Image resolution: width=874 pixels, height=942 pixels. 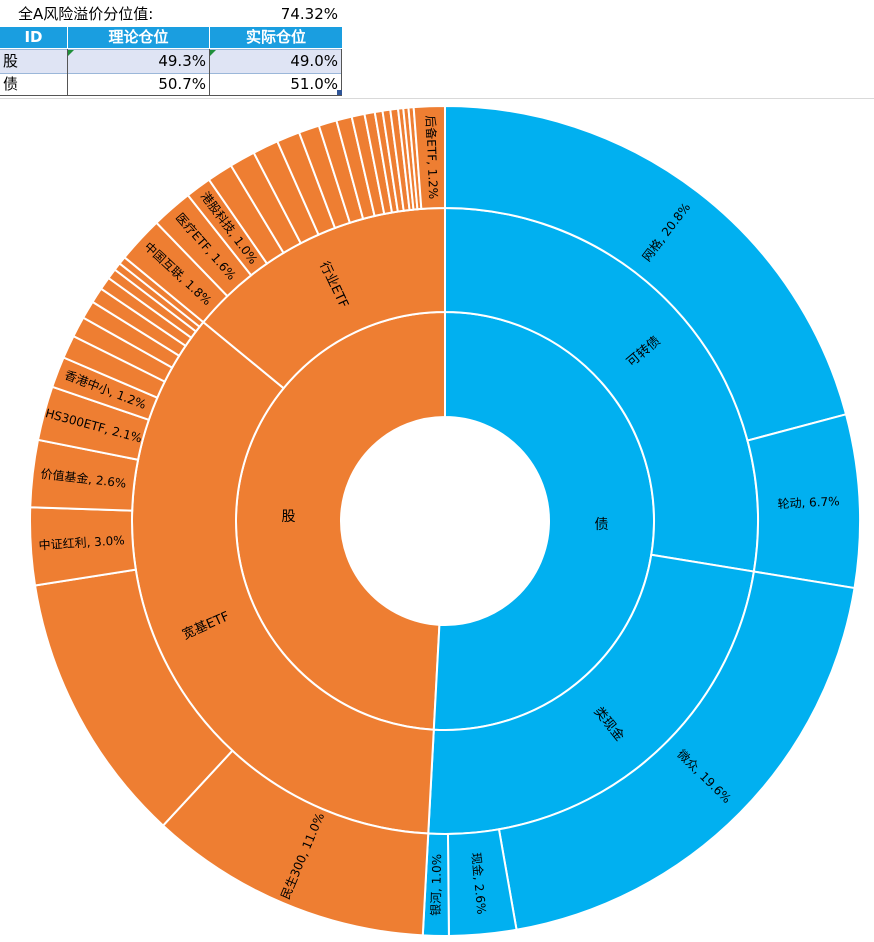 What do you see at coordinates (309, 14) in the screenshot?
I see `risk-premium-value: 74.32%` at bounding box center [309, 14].